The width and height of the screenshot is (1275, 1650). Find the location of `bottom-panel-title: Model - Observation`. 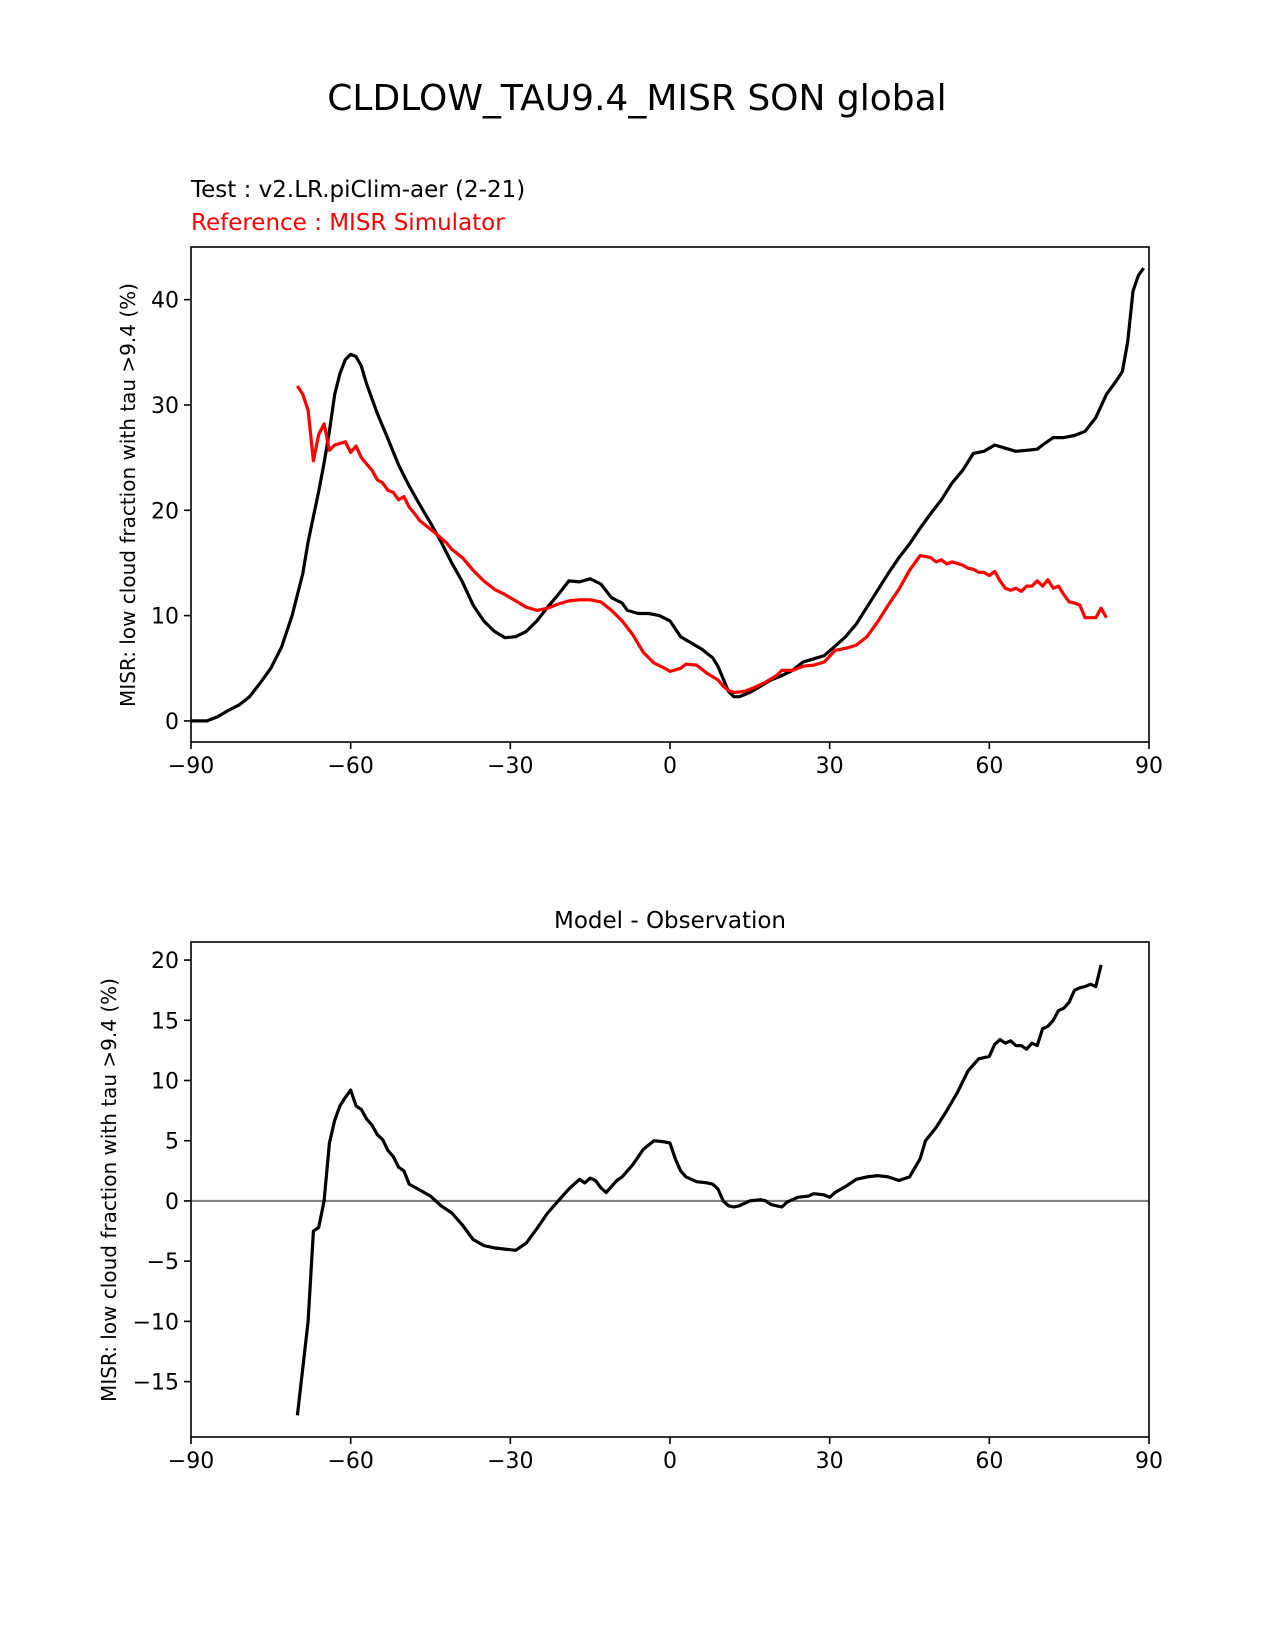

bottom-panel-title: Model - Observation is located at coordinates (670, 921).